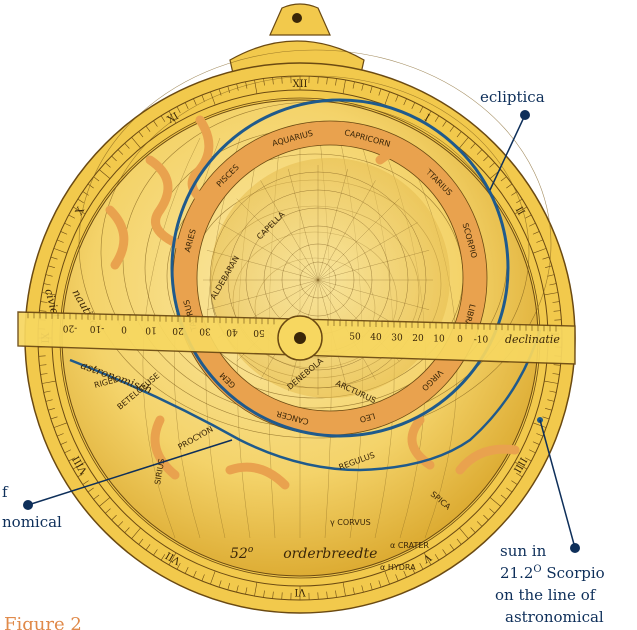  What do you see at coordinates (239, 554) in the screenshot?
I see `latitude-value: 52` at bounding box center [239, 554].